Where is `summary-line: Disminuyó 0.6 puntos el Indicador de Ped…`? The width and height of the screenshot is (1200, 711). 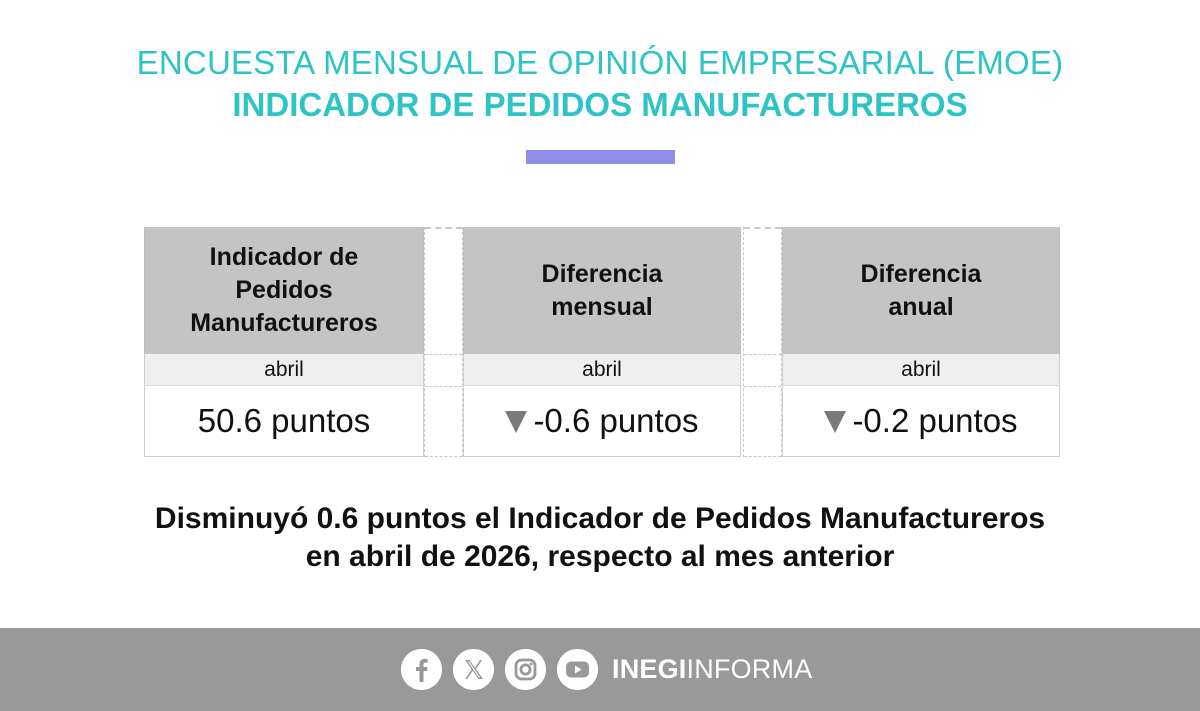
summary-line: Disminuyó 0.6 puntos el Indicador de Ped… is located at coordinates (600, 518).